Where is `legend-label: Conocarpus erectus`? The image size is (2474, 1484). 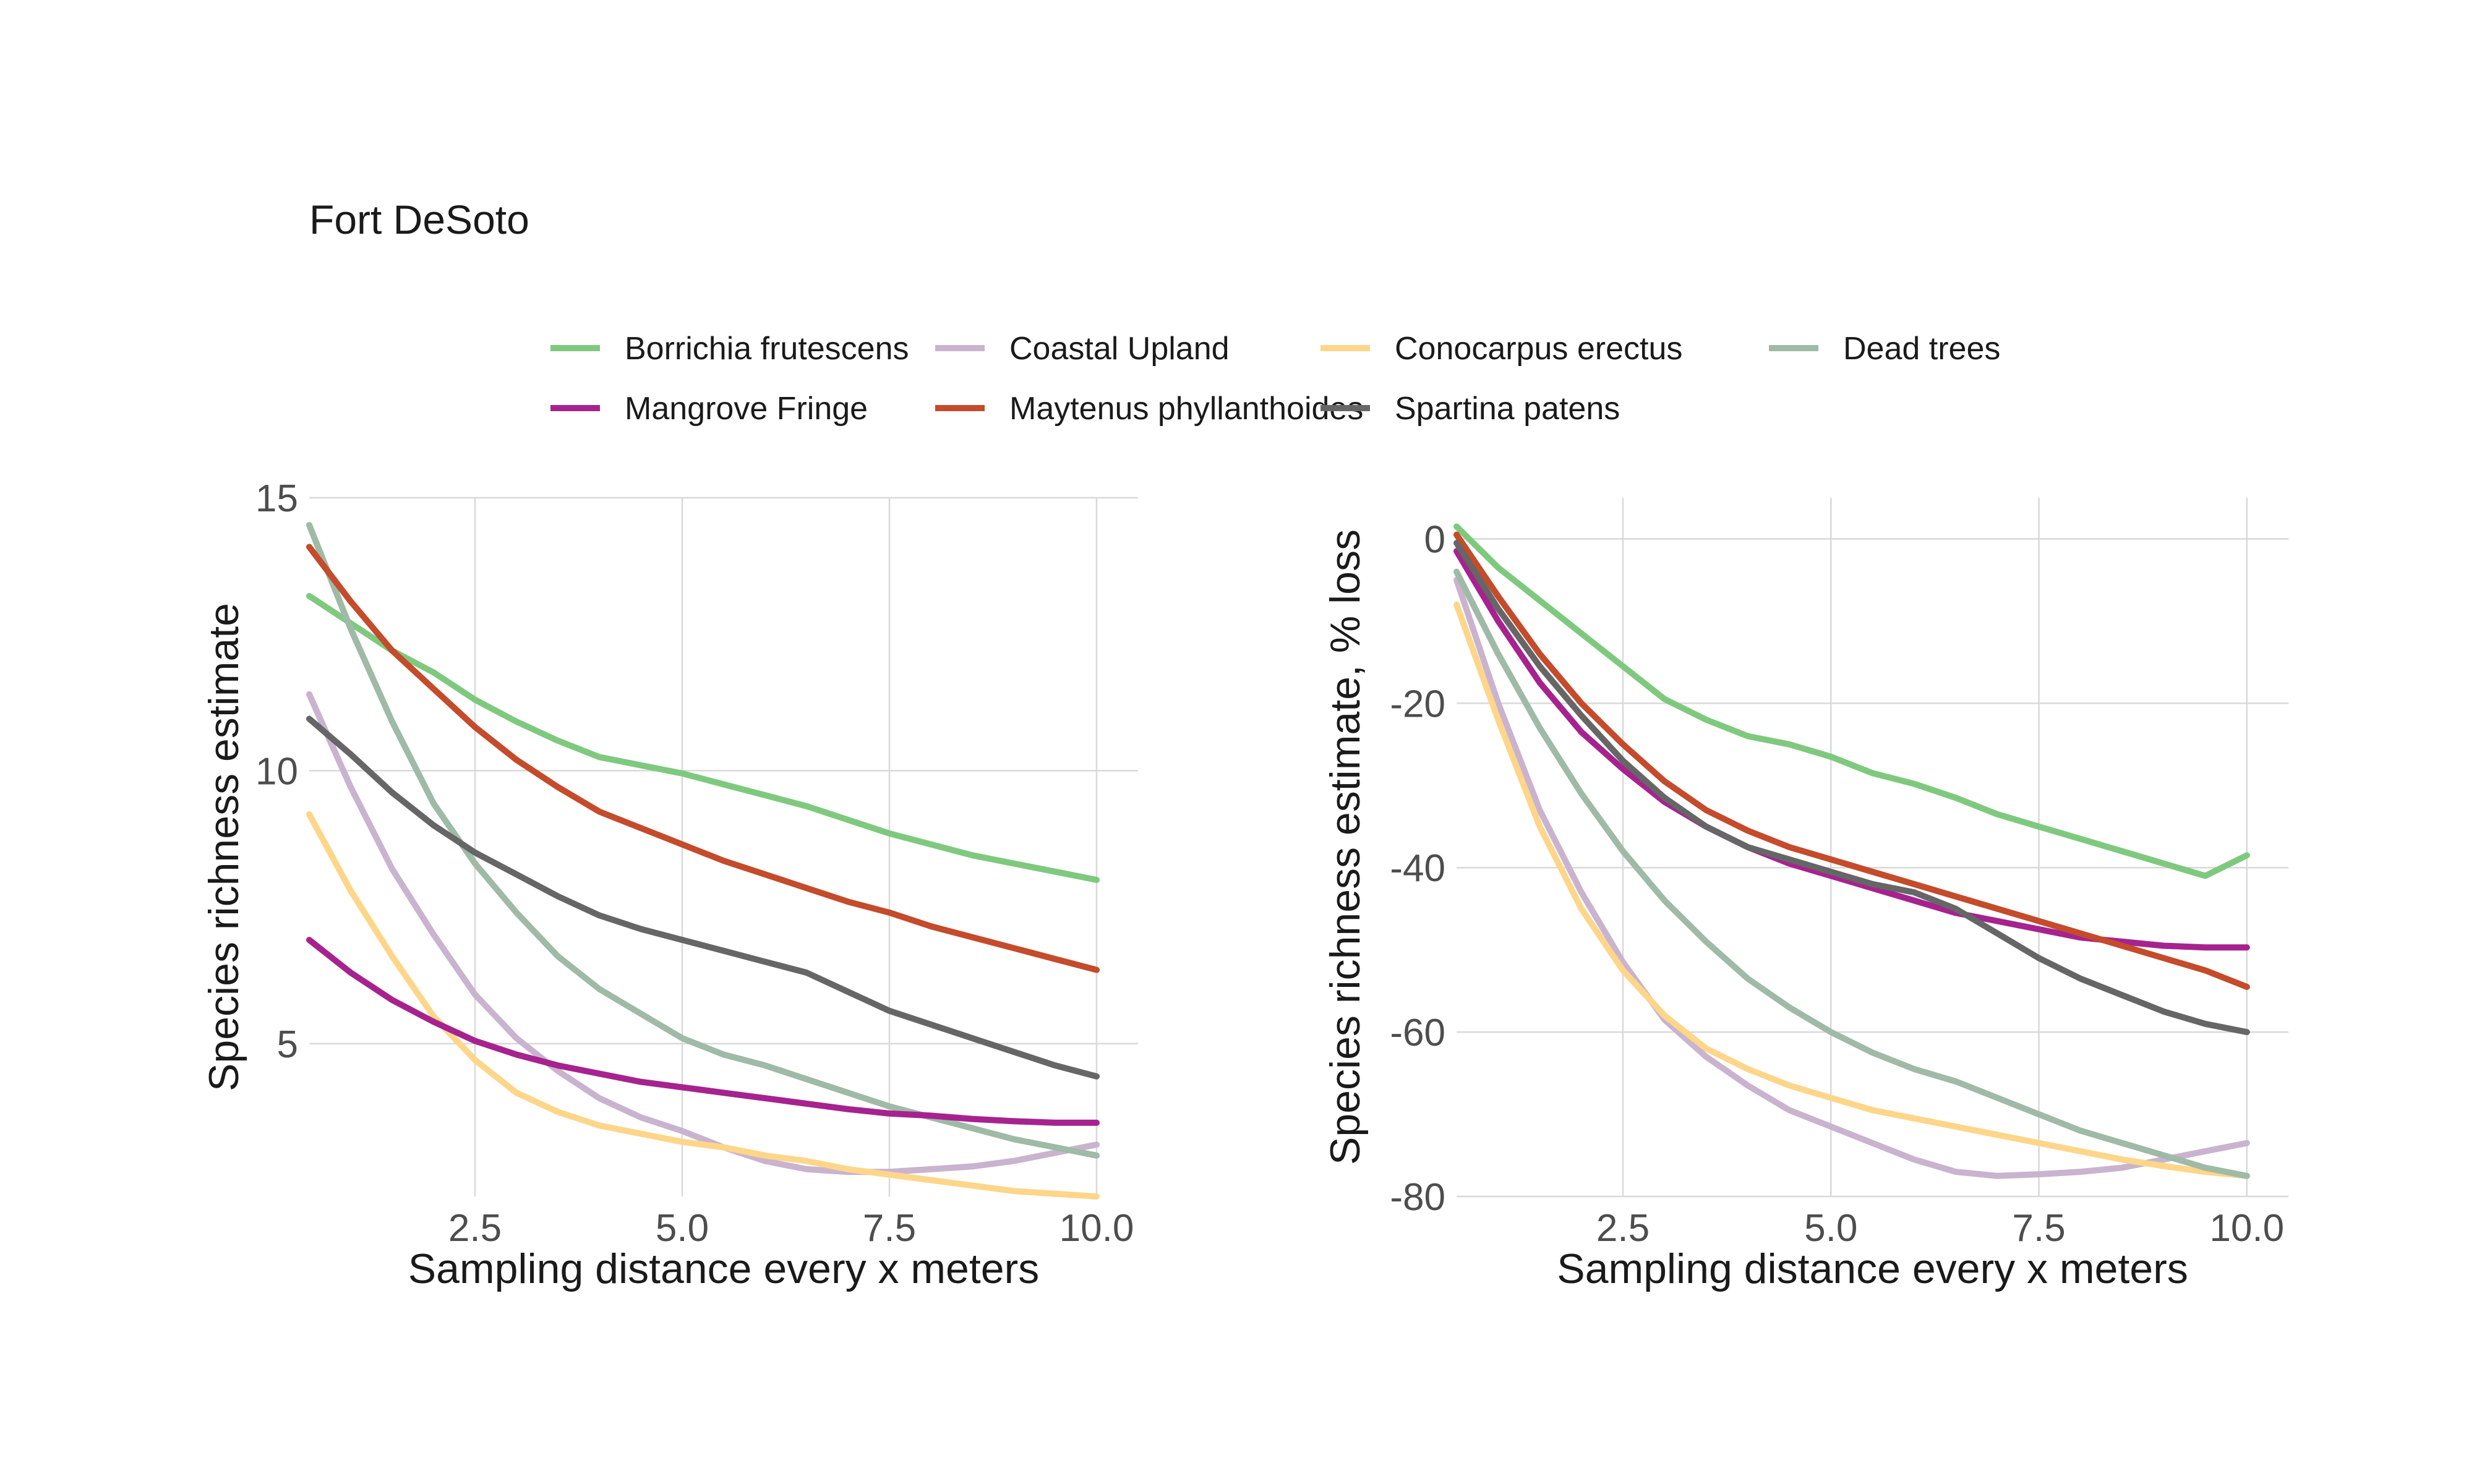
legend-label: Conocarpus erectus is located at coordinates (1538, 349).